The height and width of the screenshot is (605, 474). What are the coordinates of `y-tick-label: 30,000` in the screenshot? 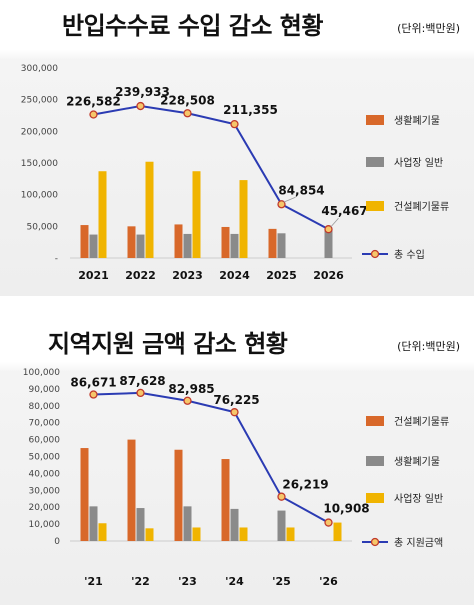 It's located at (45, 491).